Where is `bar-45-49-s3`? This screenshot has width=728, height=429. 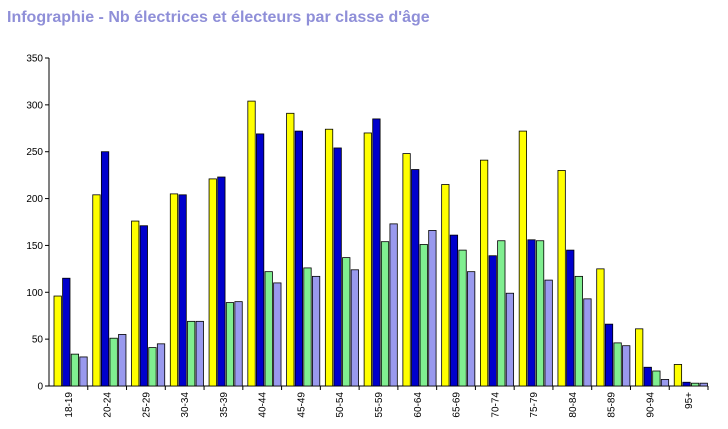
bar-45-49-s3 is located at coordinates (307, 327).